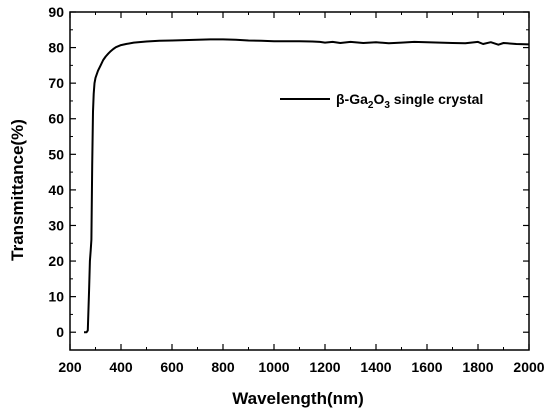 The width and height of the screenshot is (550, 412). I want to click on x-tick-label: 1800, so click(477, 367).